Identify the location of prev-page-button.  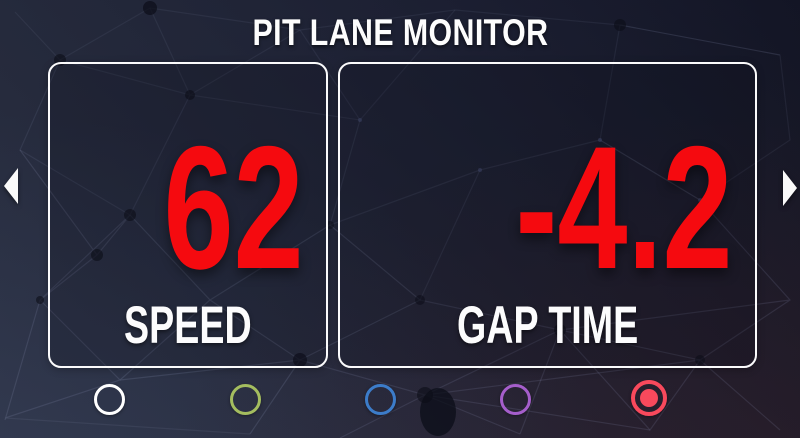
(14, 188).